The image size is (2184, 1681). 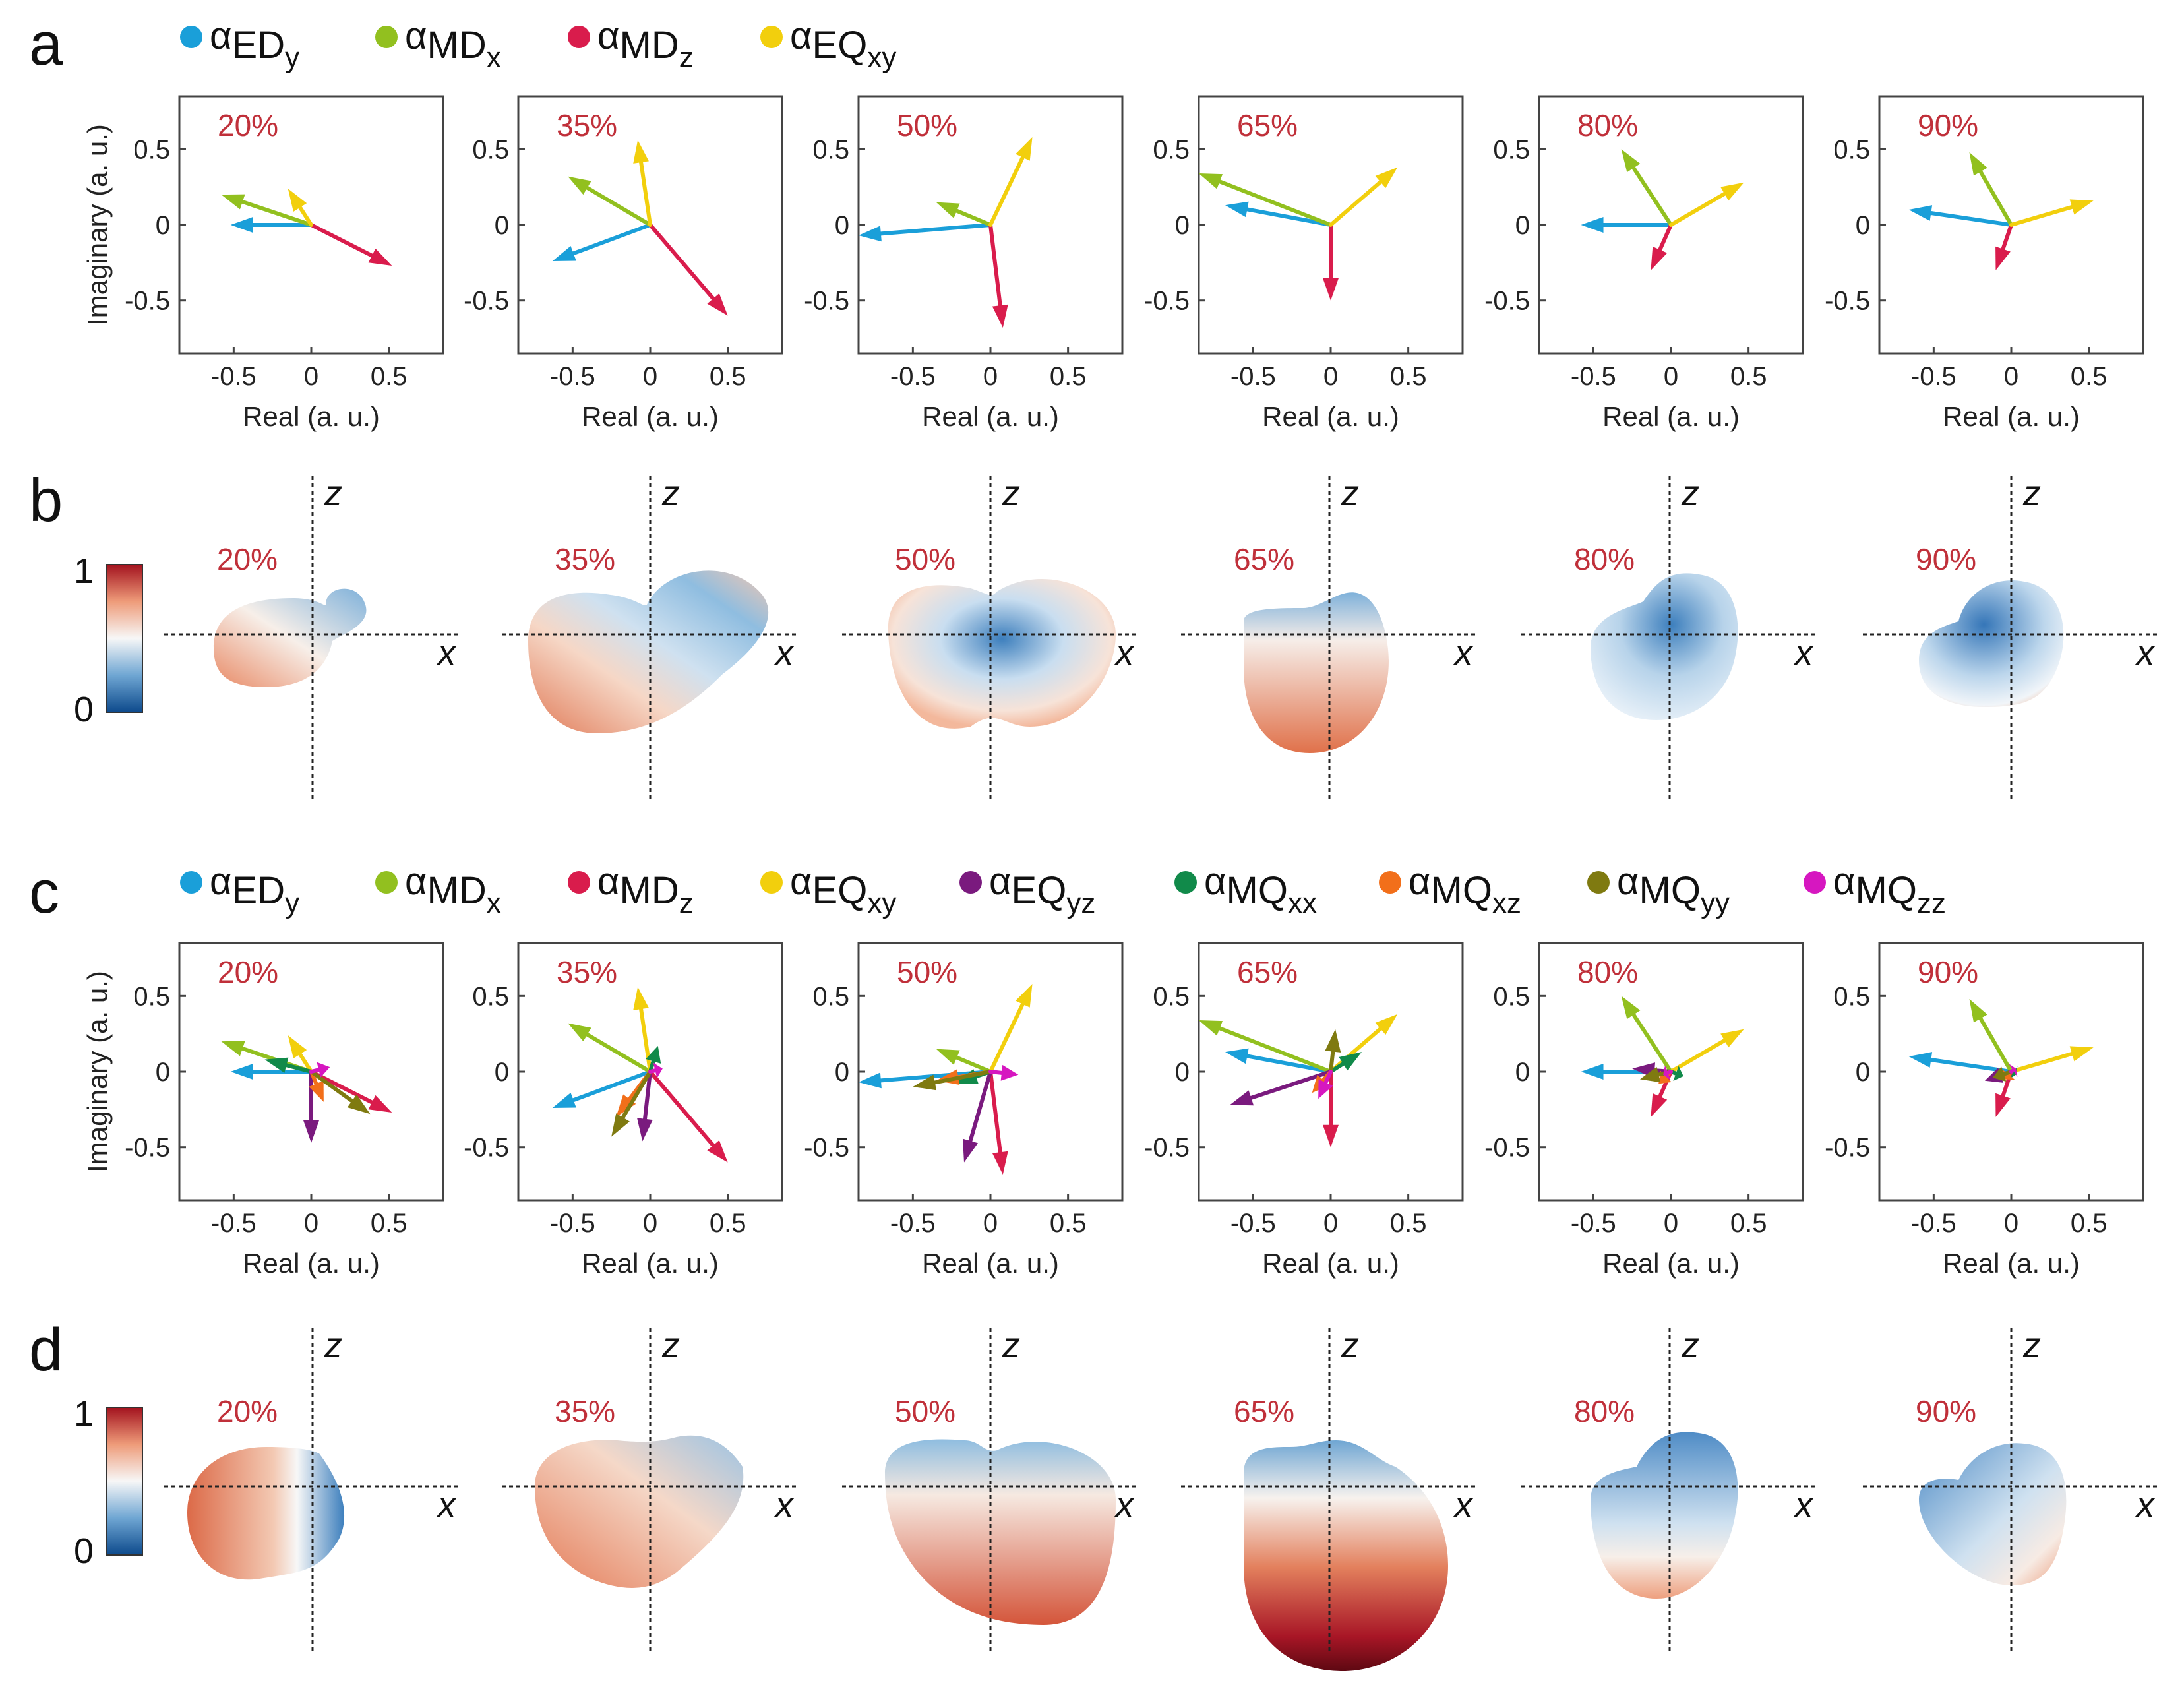 What do you see at coordinates (46, 500) in the screenshot?
I see `panel-label-b: b` at bounding box center [46, 500].